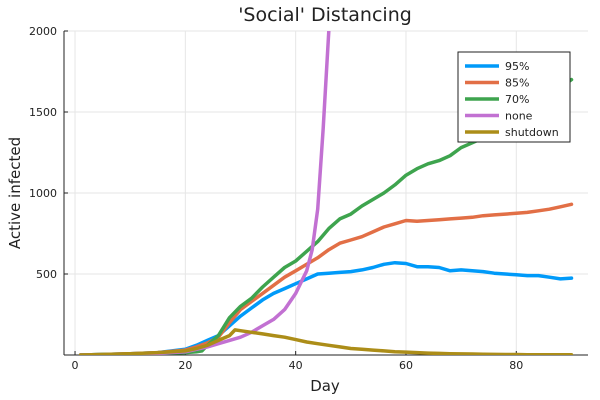 Image resolution: width=600 pixels, height=400 pixels. I want to click on x-tick-label: 60, so click(406, 365).